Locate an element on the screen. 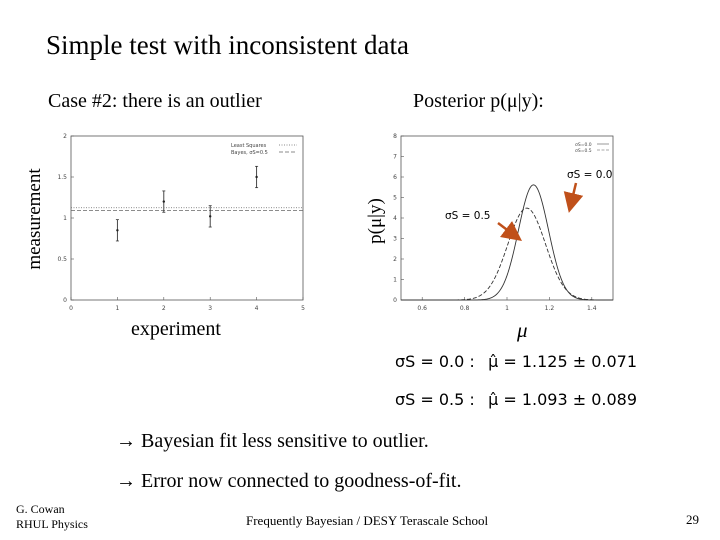  legend-label: σS=0.0 is located at coordinates (583, 145).